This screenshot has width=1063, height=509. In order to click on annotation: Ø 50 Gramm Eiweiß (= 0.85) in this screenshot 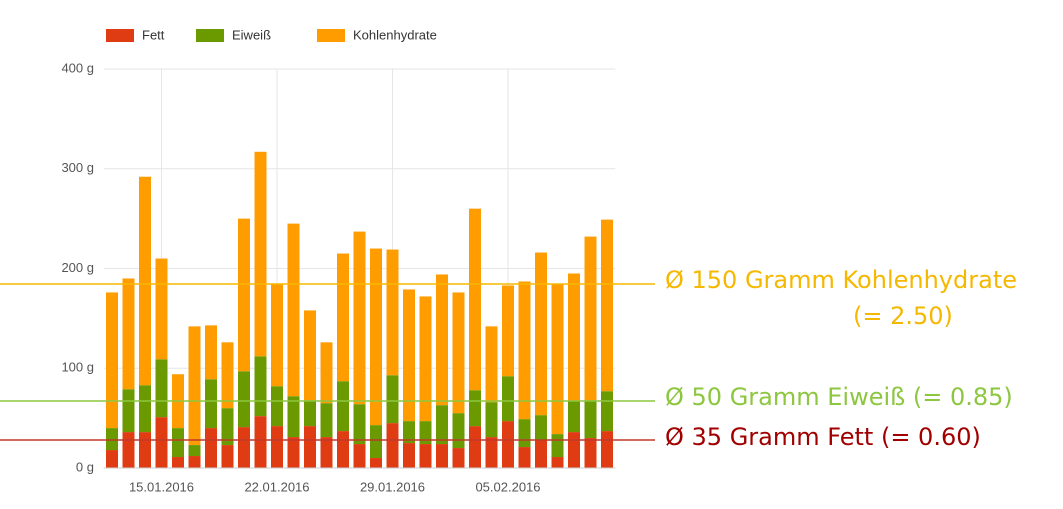, I will do `click(839, 397)`.